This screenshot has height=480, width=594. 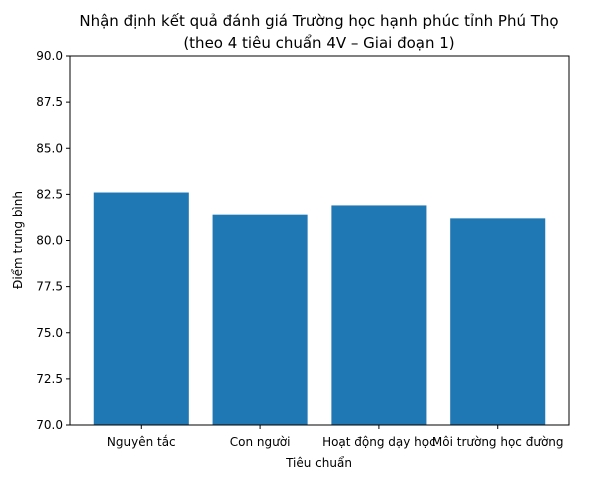 What do you see at coordinates (141, 442) in the screenshot?
I see `x-tick-label-0: Nguyên tắc` at bounding box center [141, 442].